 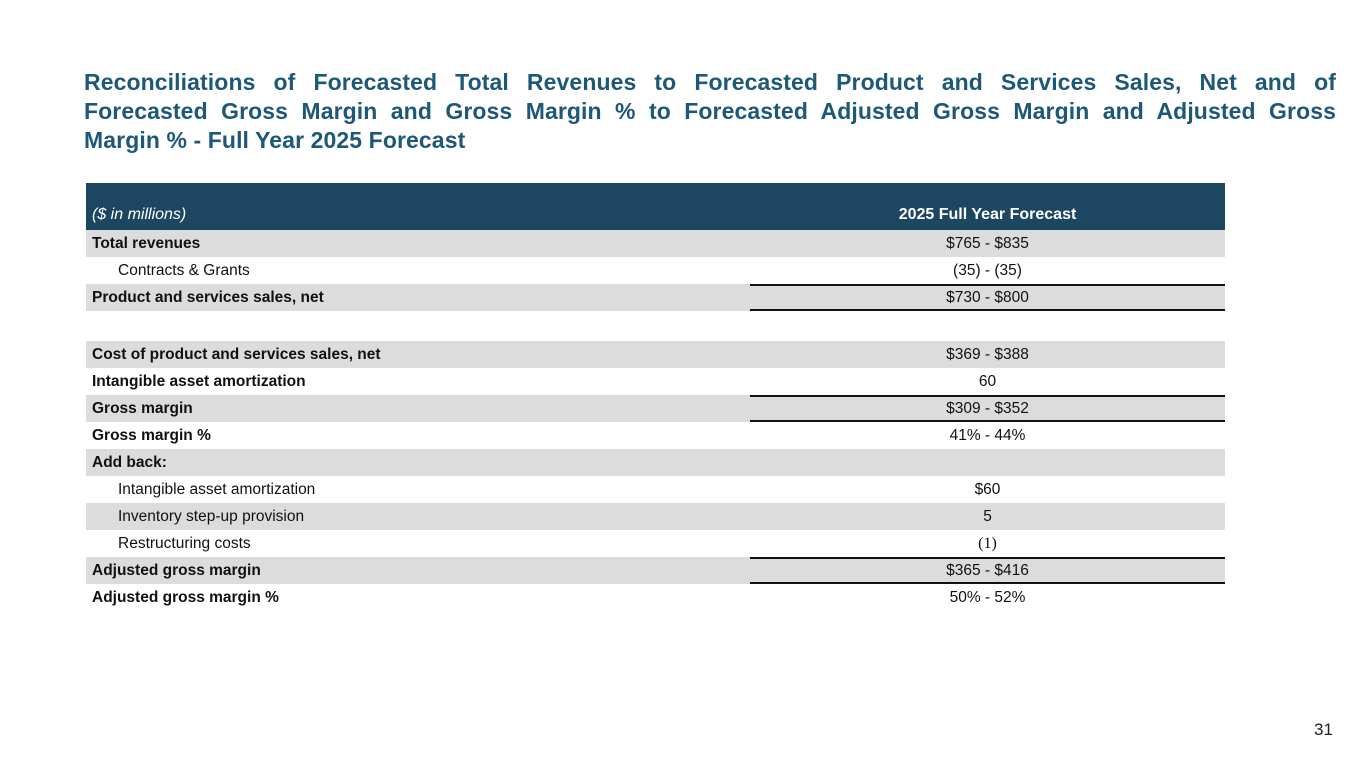 What do you see at coordinates (987, 381) in the screenshot?
I see `row-value: 60` at bounding box center [987, 381].